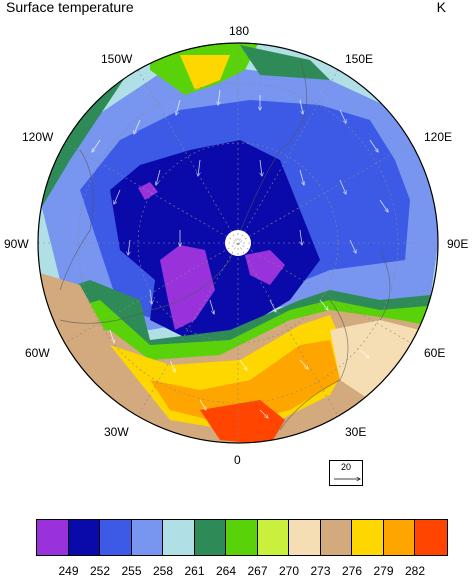 This screenshot has width=474, height=578. Describe the element at coordinates (16, 244) in the screenshot. I see `lon-label-90w: 90W` at that location.